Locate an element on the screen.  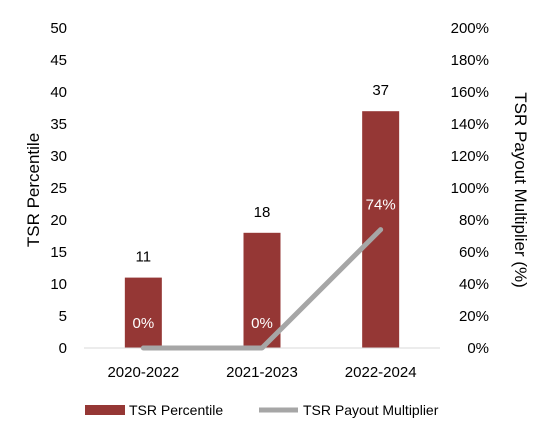
series-line is located at coordinates (262, 289).